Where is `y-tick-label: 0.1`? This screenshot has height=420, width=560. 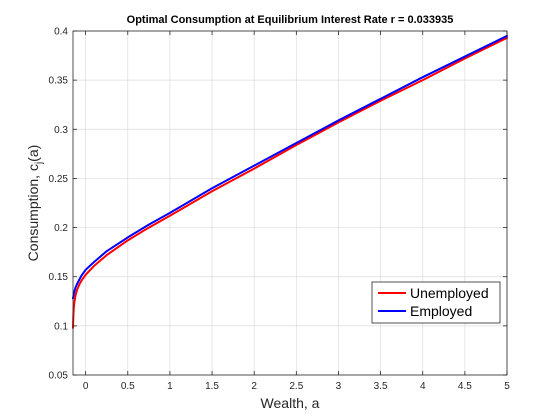
y-tick-label: 0.1 is located at coordinates (61, 326).